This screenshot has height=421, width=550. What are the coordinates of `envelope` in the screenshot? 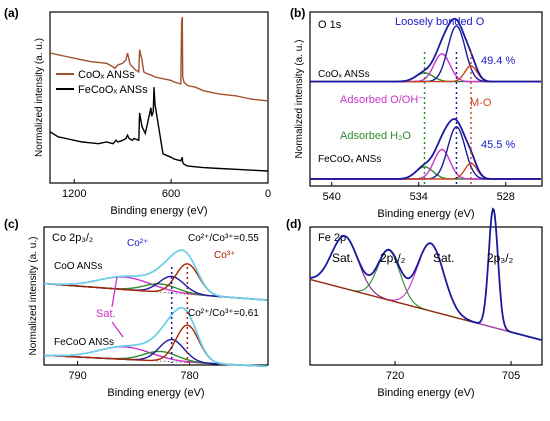 It's located at (425, 274).